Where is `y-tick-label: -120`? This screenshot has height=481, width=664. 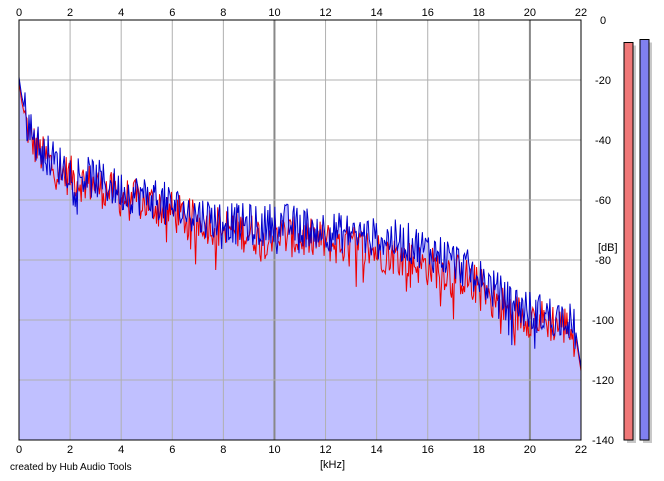
y-tick-label: -120 is located at coordinates (603, 381).